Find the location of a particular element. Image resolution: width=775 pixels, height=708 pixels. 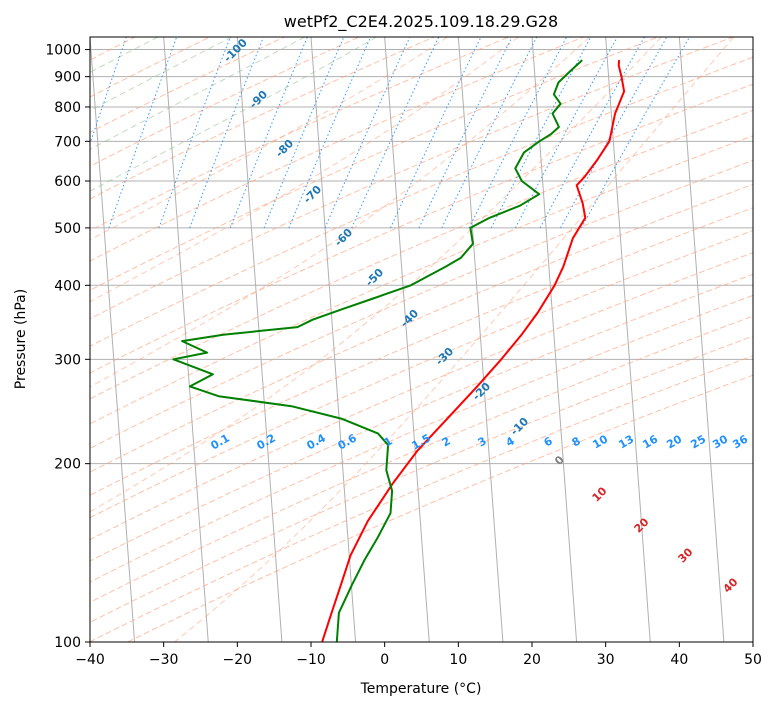

x-tick-label: −30 is located at coordinates (164, 660).